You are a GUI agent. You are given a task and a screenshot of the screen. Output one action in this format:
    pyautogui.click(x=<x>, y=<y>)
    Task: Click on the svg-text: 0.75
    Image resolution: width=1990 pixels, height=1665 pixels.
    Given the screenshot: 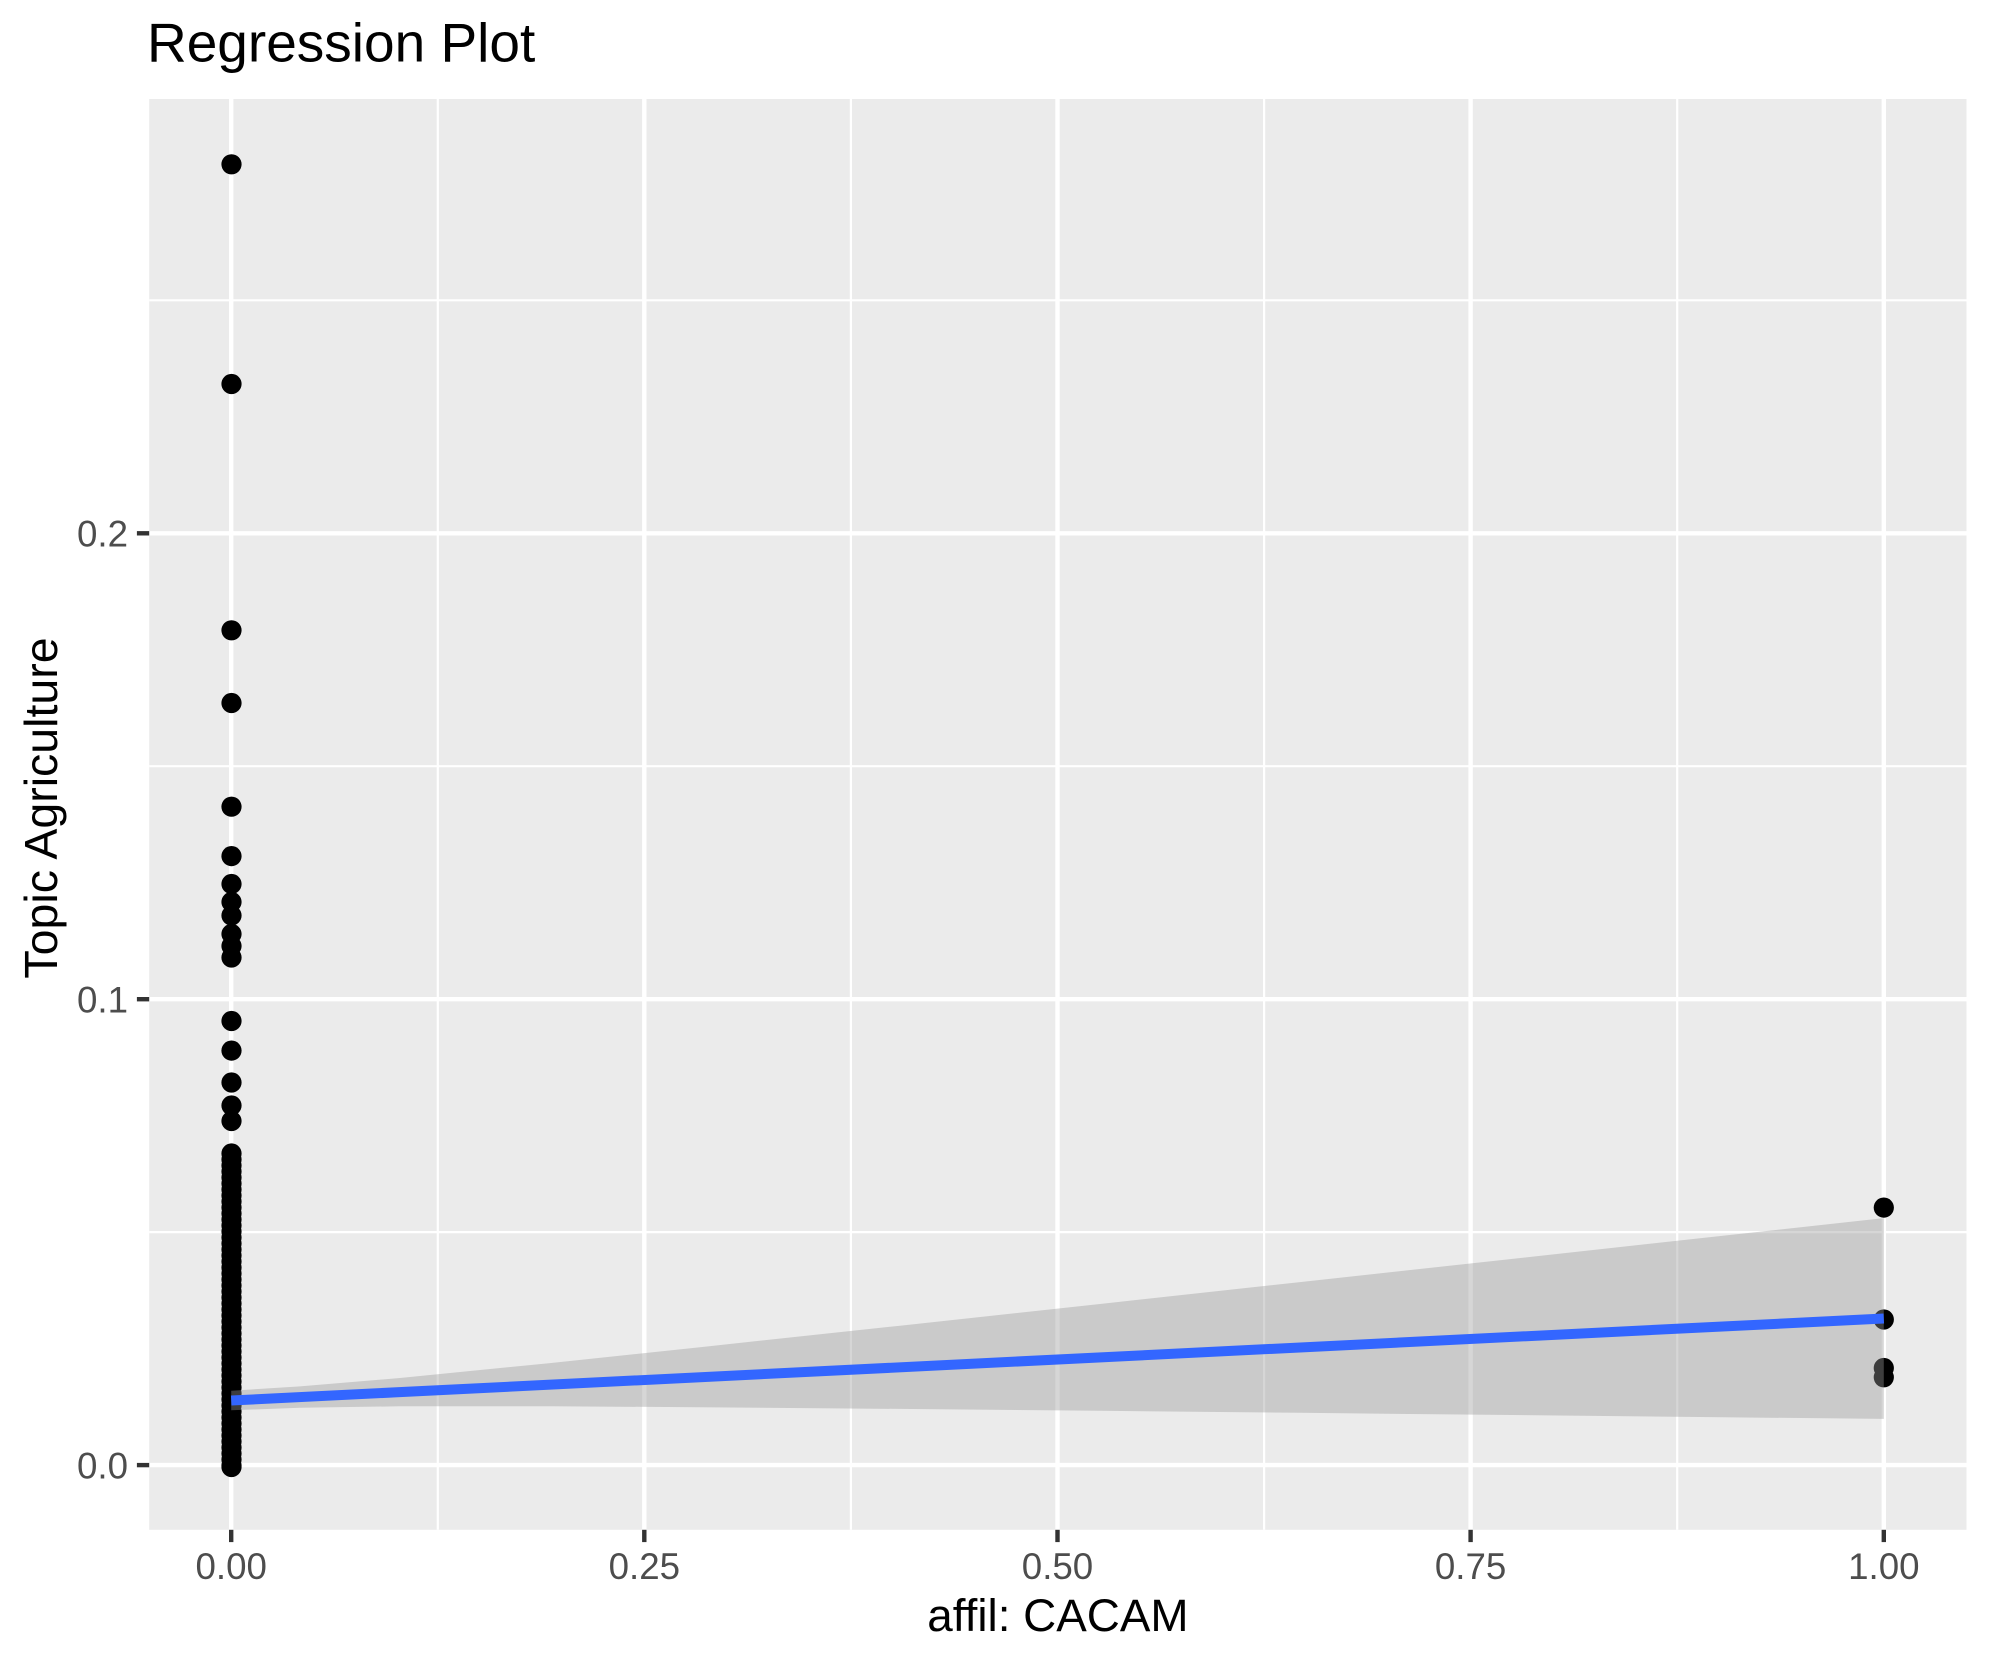 What is the action you would take?
    pyautogui.click(x=1470, y=1566)
    